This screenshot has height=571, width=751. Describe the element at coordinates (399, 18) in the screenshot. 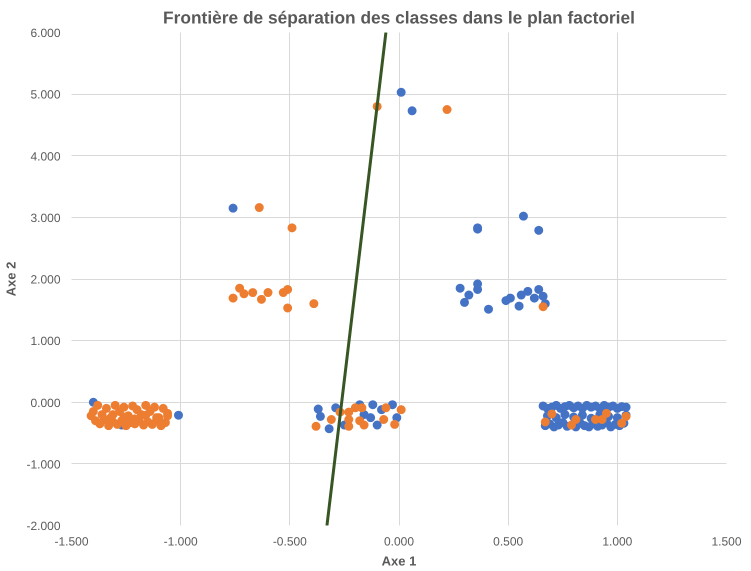

I see `chart-title: Frontière de séparation des classes dans le plan factoriel` at that location.